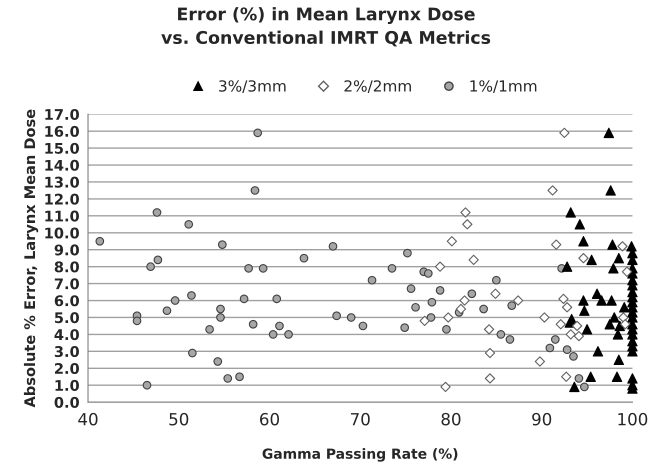  What do you see at coordinates (62, 216) in the screenshot?
I see `y-tick-label: 11.0` at bounding box center [62, 216].